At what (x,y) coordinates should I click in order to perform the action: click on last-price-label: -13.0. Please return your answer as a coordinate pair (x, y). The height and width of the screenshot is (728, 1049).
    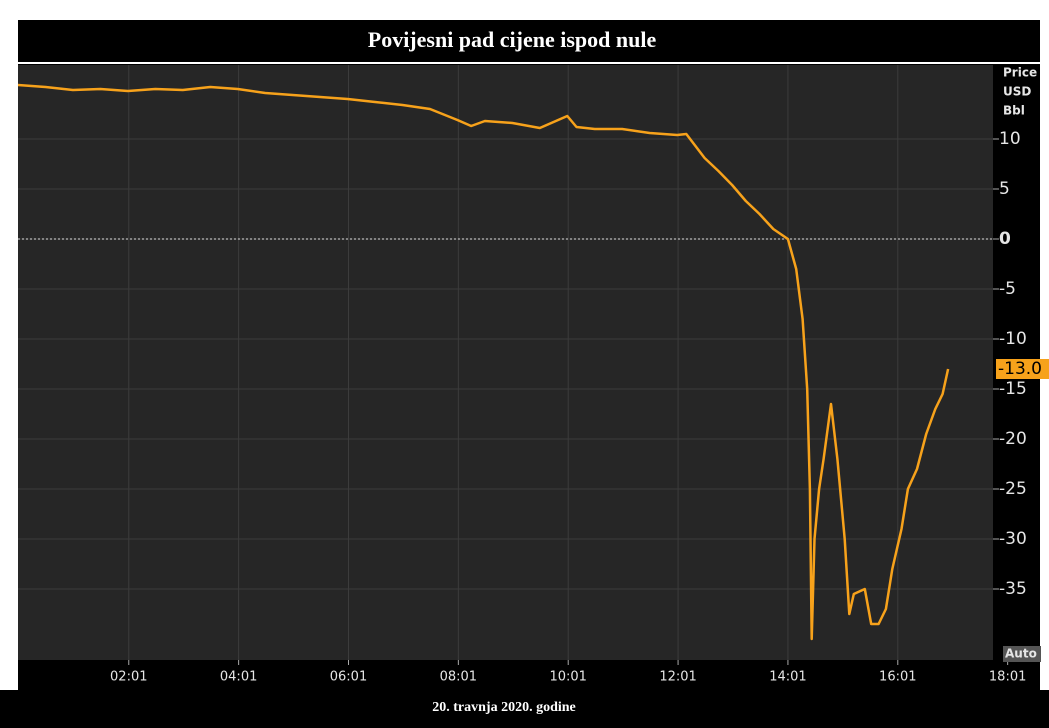
    Looking at the image, I should click on (1020, 369).